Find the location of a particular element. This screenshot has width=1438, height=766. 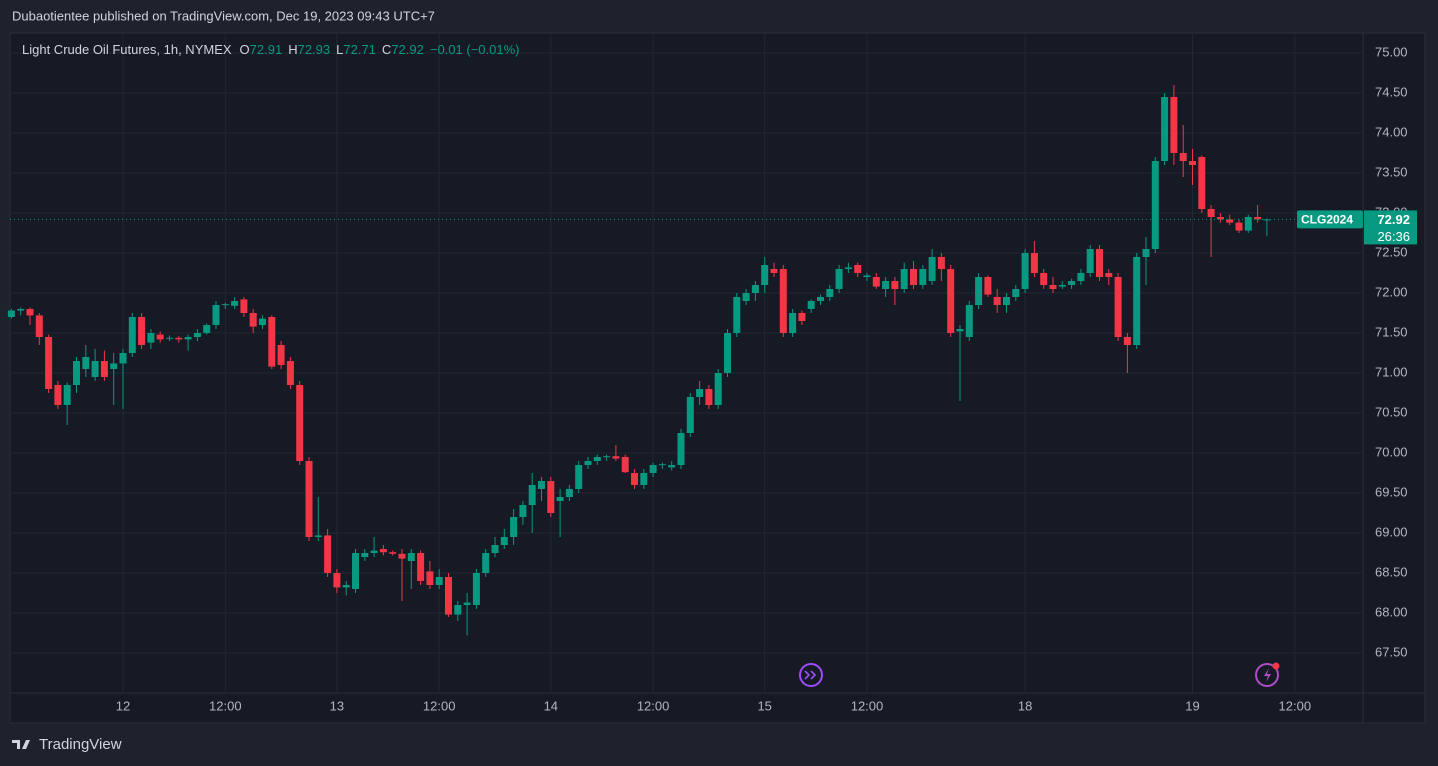

y-tick-label: 69.00 is located at coordinates (1391, 531).